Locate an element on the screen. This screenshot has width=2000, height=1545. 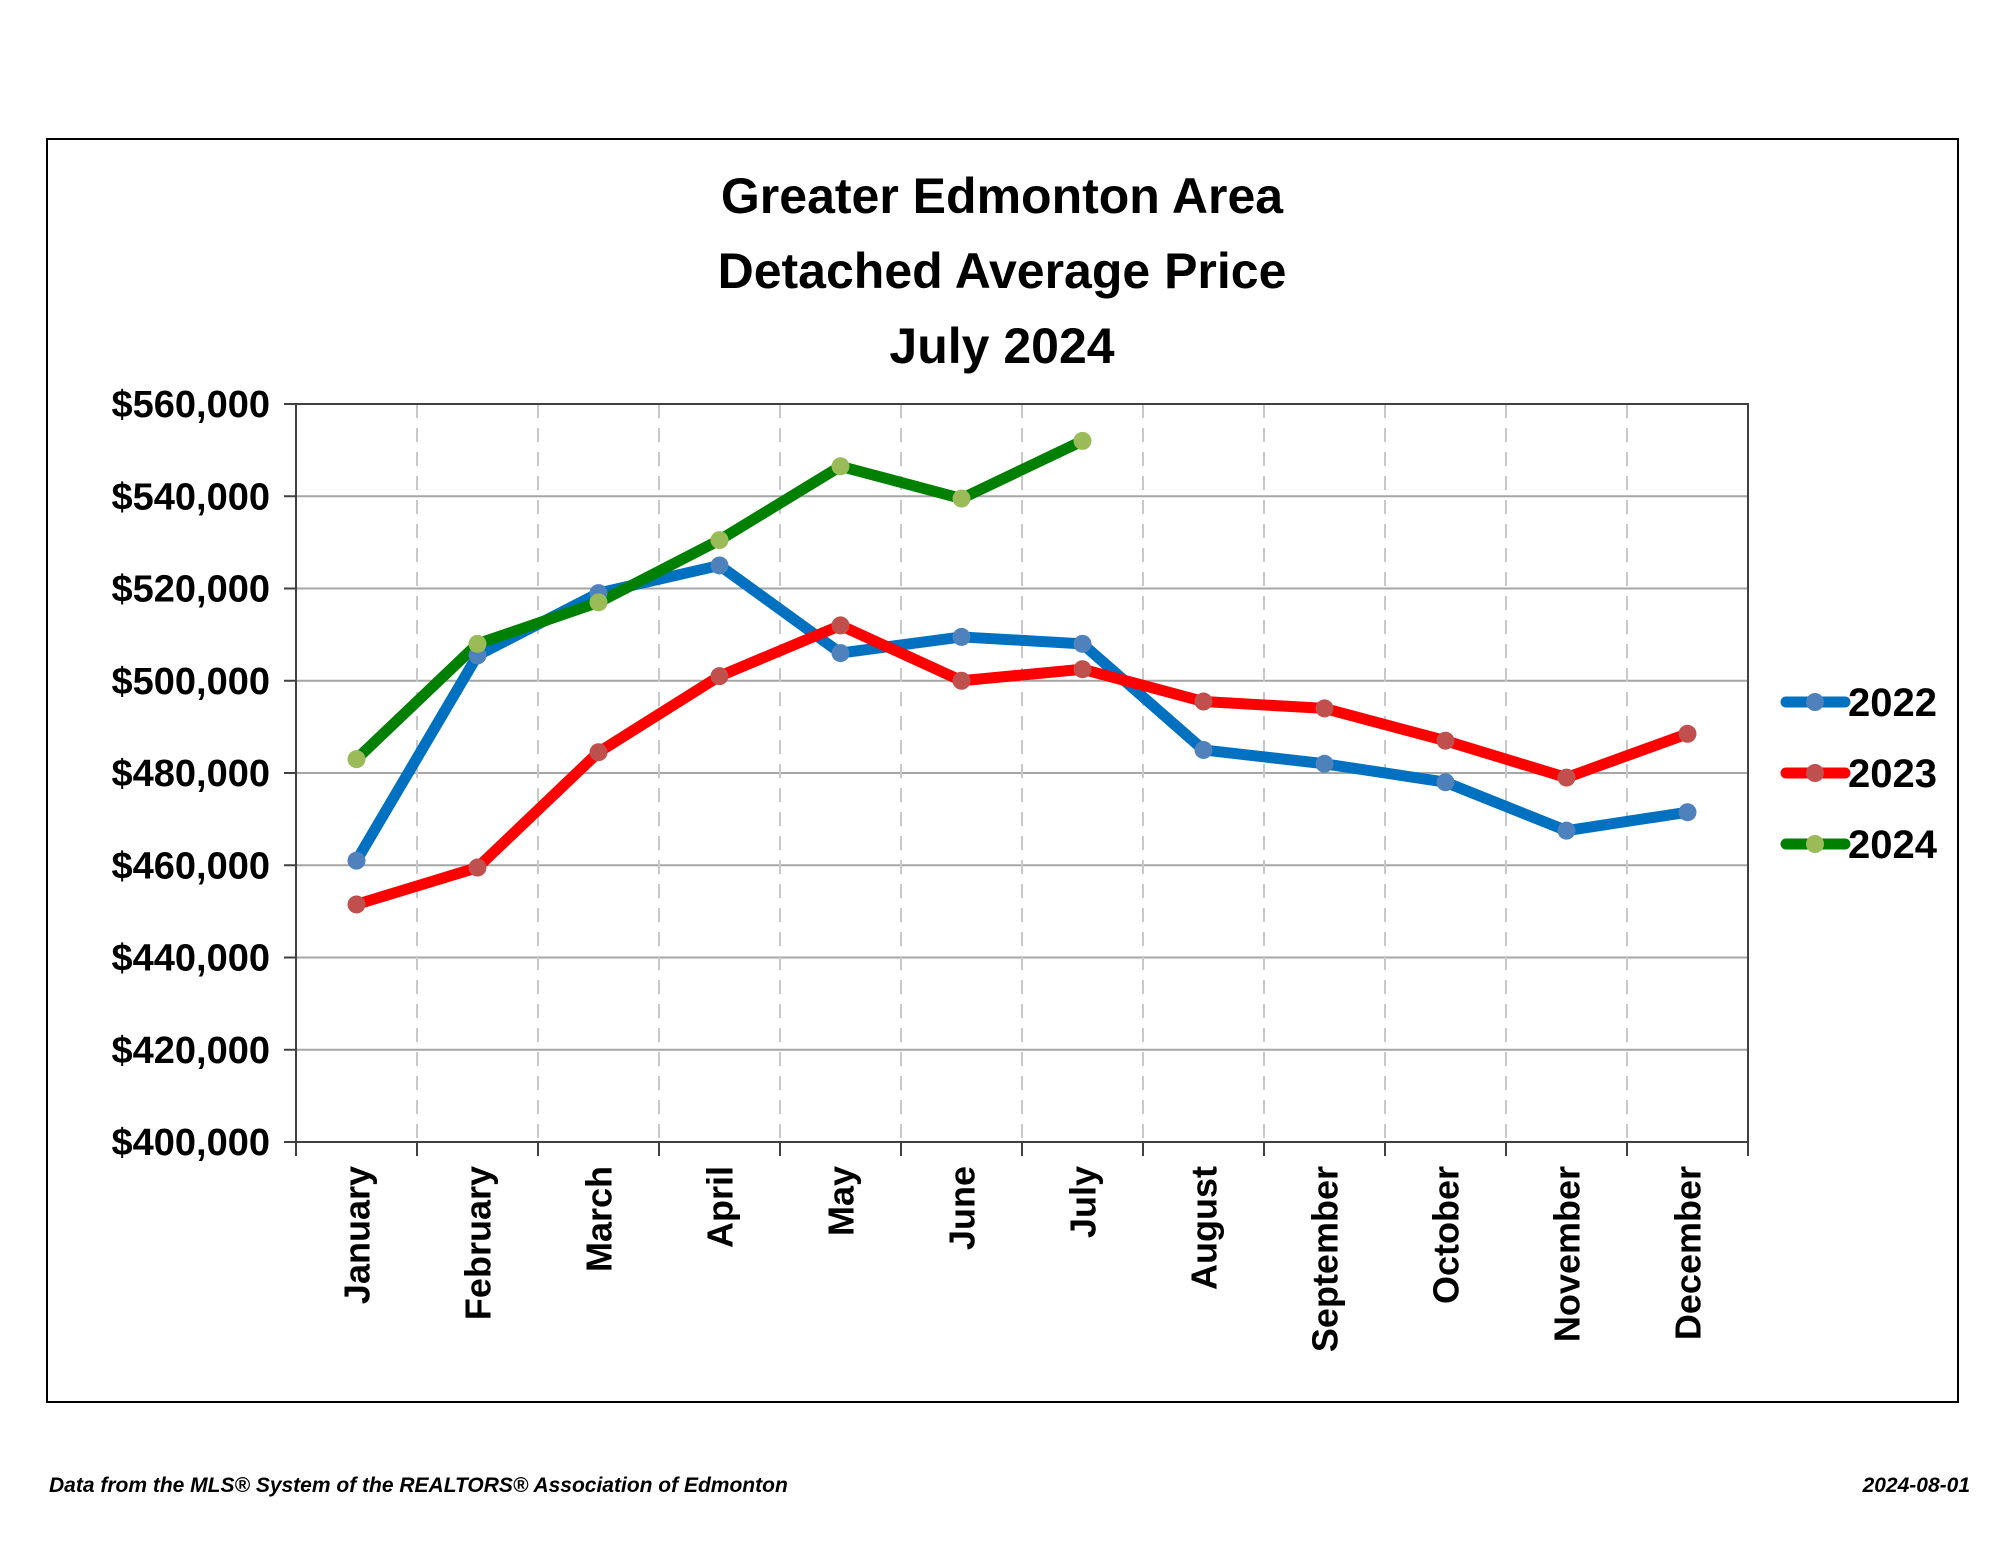
y-tick-label: $480,000 is located at coordinates (191, 774).